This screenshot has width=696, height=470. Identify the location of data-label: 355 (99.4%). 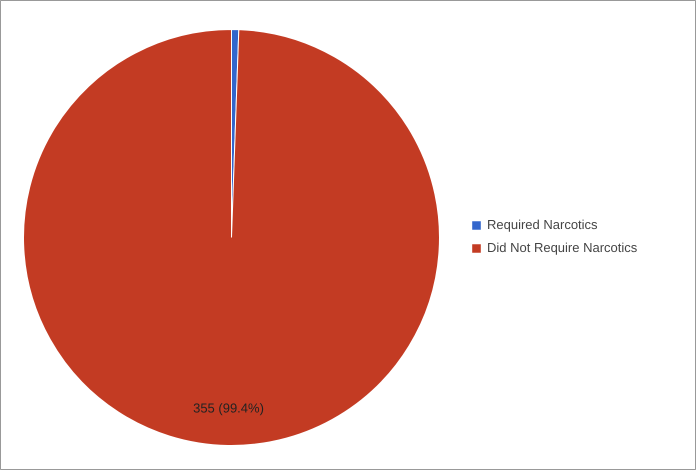
(228, 408).